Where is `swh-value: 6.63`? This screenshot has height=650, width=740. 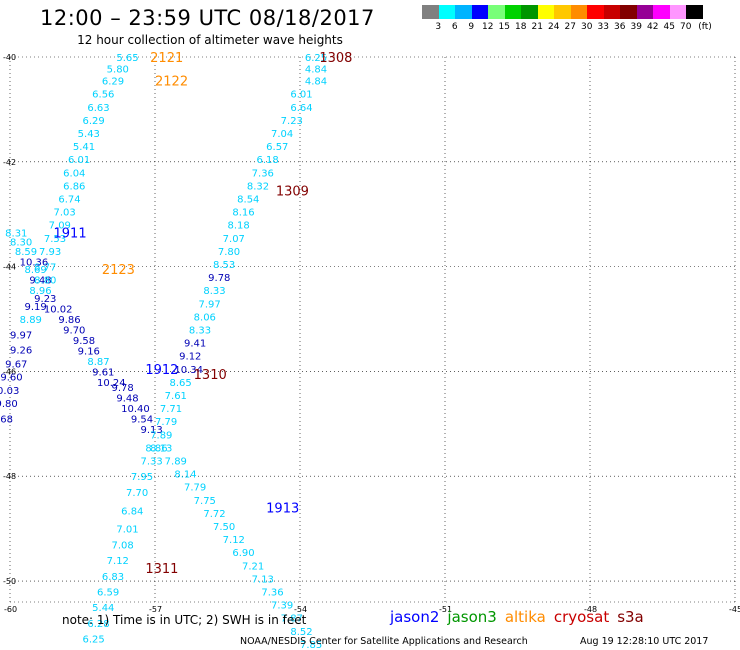 swh-value: 6.63 is located at coordinates (98, 108).